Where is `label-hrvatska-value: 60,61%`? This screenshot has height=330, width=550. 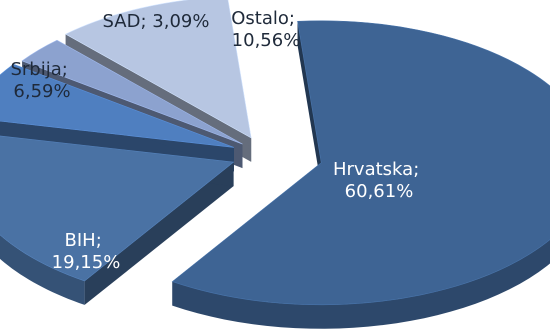 label-hrvatska-value: 60,61% is located at coordinates (379, 191).